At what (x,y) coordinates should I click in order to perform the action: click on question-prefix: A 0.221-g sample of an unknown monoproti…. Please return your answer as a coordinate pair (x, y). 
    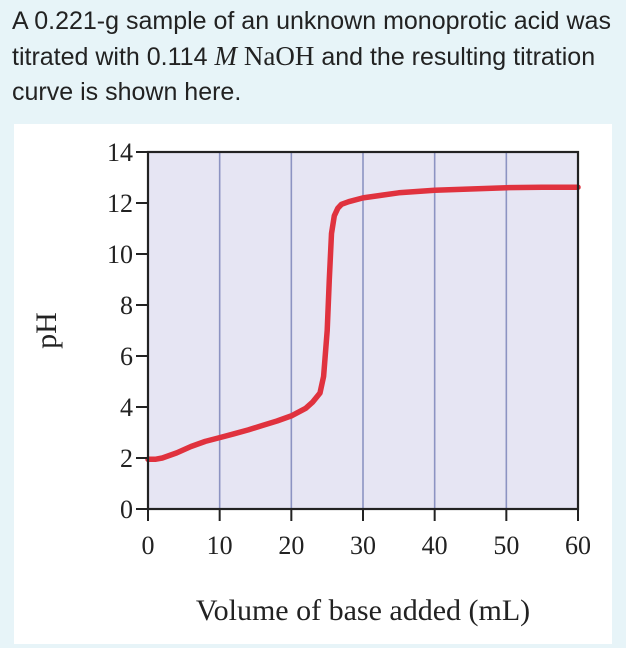
    Looking at the image, I should click on (311, 39).